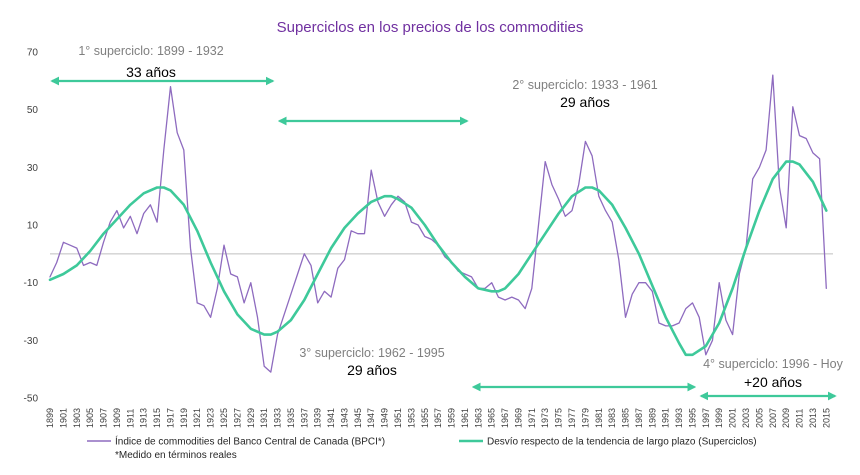  I want to click on y-tick-label: 10, so click(33, 226).